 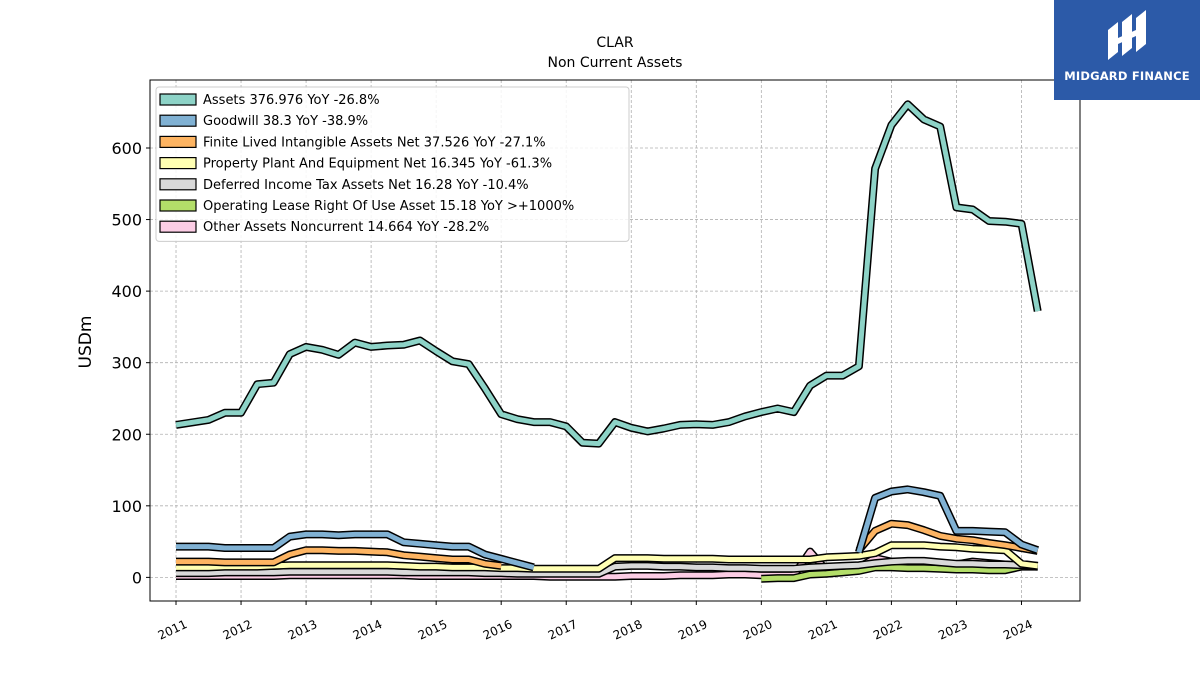 I want to click on x-tick-label: 2017, so click(x=563, y=630).